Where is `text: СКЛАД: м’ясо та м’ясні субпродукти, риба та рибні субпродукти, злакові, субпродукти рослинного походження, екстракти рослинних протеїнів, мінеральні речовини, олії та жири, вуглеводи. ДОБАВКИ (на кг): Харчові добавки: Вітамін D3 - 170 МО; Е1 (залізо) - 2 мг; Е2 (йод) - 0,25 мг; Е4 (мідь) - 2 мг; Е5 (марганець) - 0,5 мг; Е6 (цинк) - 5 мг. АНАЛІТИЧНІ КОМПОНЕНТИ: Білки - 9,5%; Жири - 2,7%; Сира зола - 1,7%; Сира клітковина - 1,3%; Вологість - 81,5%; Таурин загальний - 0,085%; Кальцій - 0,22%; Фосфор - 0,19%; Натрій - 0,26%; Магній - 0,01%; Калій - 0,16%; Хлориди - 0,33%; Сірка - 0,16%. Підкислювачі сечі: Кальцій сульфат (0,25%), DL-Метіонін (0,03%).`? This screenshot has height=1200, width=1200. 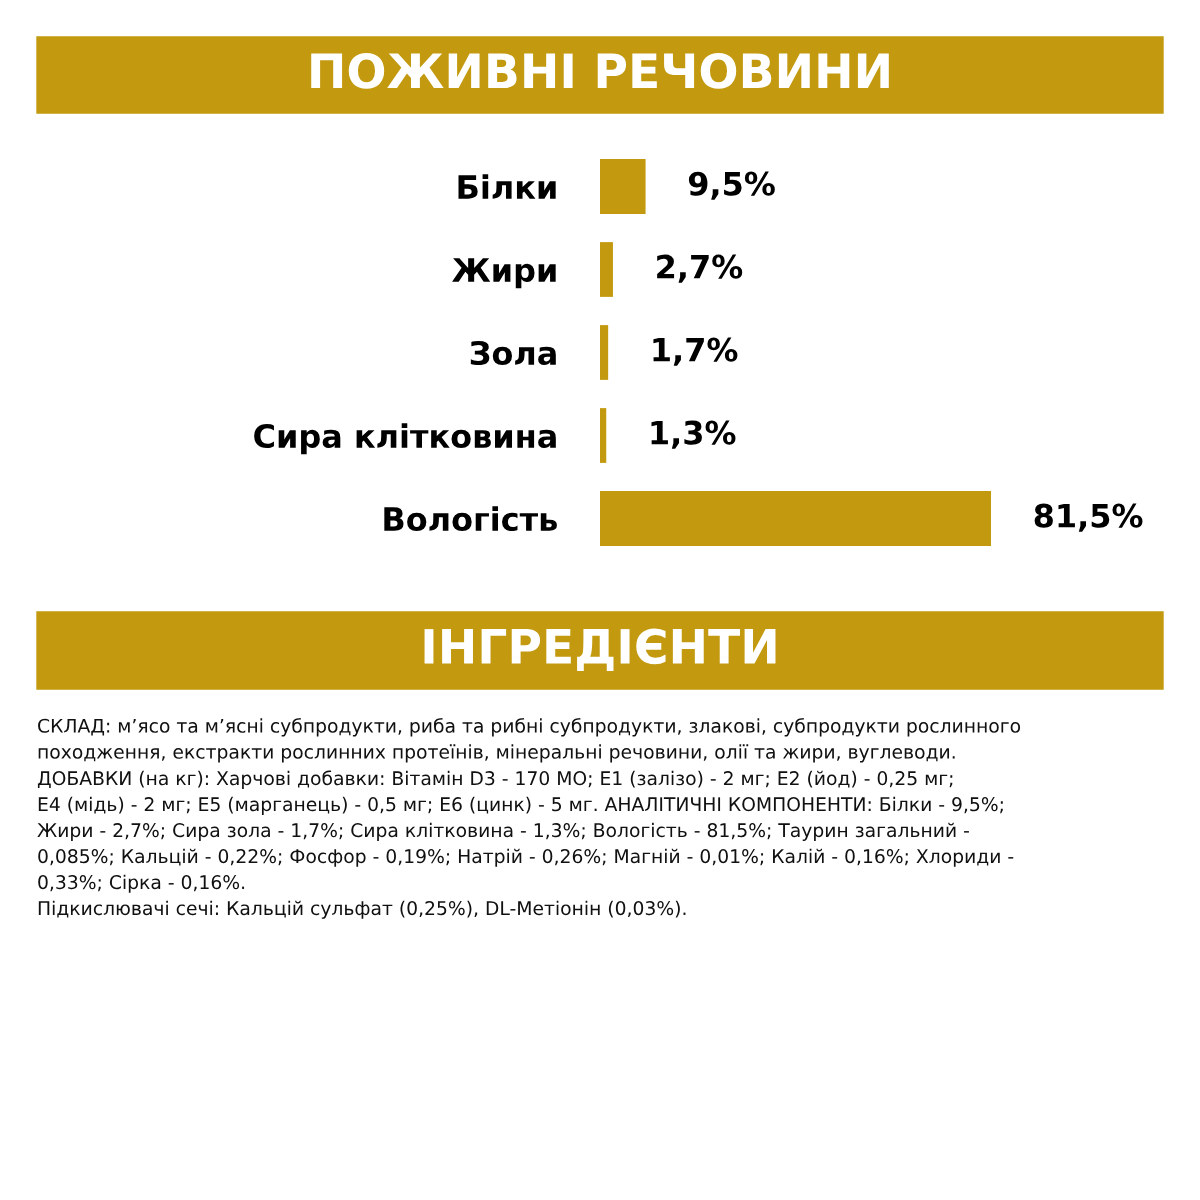 text: СКЛАД: м’ясо та м’ясні субпродукти, риба та рибні субпродукти, злакові, субпродукти рослинного походження, екстракти рослинних протеїнів, мінеральні речовини, олії та жири, вуглеводи. ДОБАВКИ (на кг): Харчові добавки: Вітамін D3 - 170 МО; Е1 (залізо) - 2 мг; Е2 (йод) - 0,25 мг; Е4 (мідь) - 2 мг; Е5 (марганець) - 0,5 мг; Е6 (цинк) - 5 мг. АНАЛІТИЧНІ КОМПОНЕНТИ: Білки - 9,5%; Жири - 2,7%; Сира зола - 1,7%; Сира клітковина - 1,3%; Вологість - 81,5%; Таурин загальний - 0,085%; Кальцій - 0,22%; Фосфор - 0,19%; Натрій - 0,26%; Магній - 0,01%; Калій - 0,16%; Хлориди - 0,33%; Сірка - 0,16%. Підкислювачі сечі: Кальцій сульфат (0,25%), DL-Метіонін (0,03%). is located at coordinates (529, 818).